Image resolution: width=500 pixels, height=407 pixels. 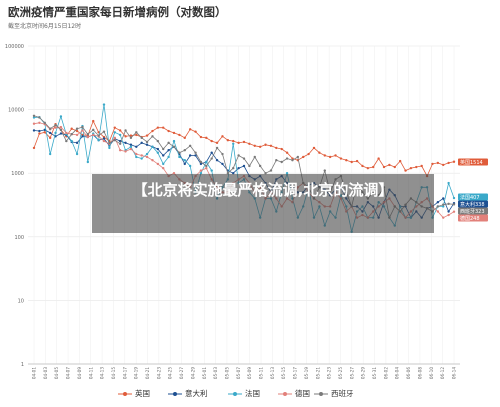 I want to click on x-tick-label: 04-05, so click(x=56, y=373).